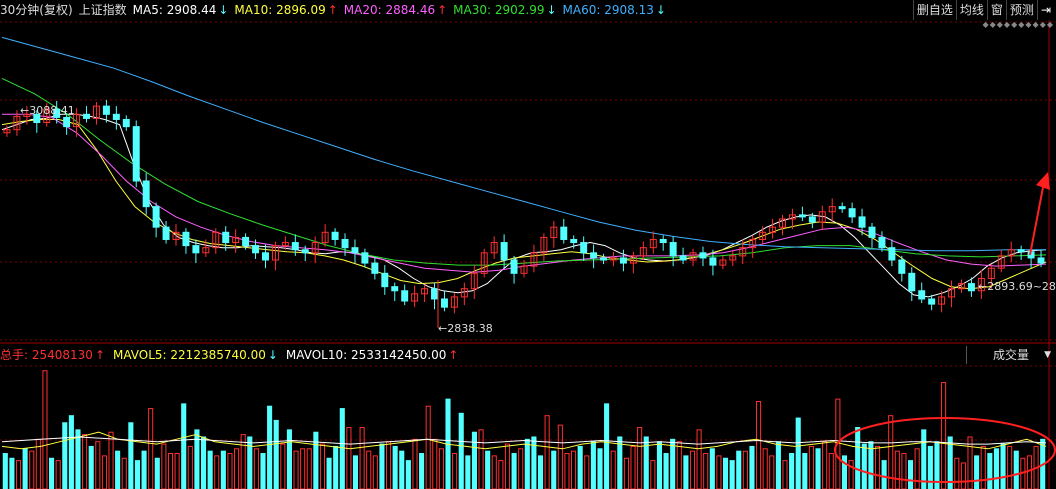 This screenshot has width=1056, height=489. What do you see at coordinates (272, 355) in the screenshot?
I see `arrow-down-icon: ↓` at bounding box center [272, 355].